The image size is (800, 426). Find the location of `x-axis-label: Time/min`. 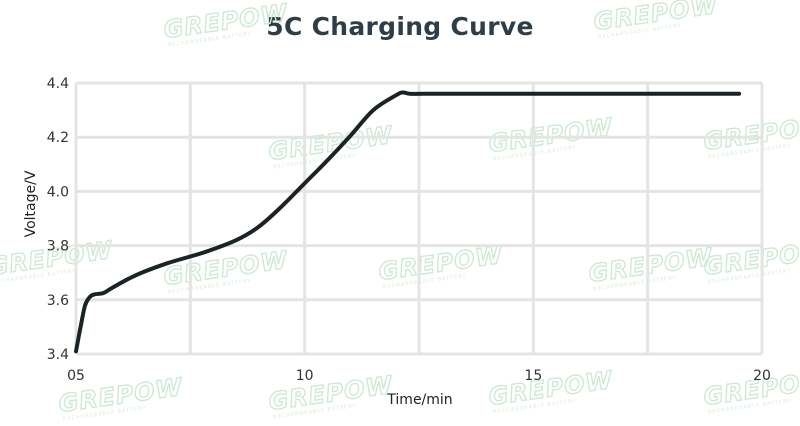

x-axis-label: Time/min is located at coordinates (419, 400).